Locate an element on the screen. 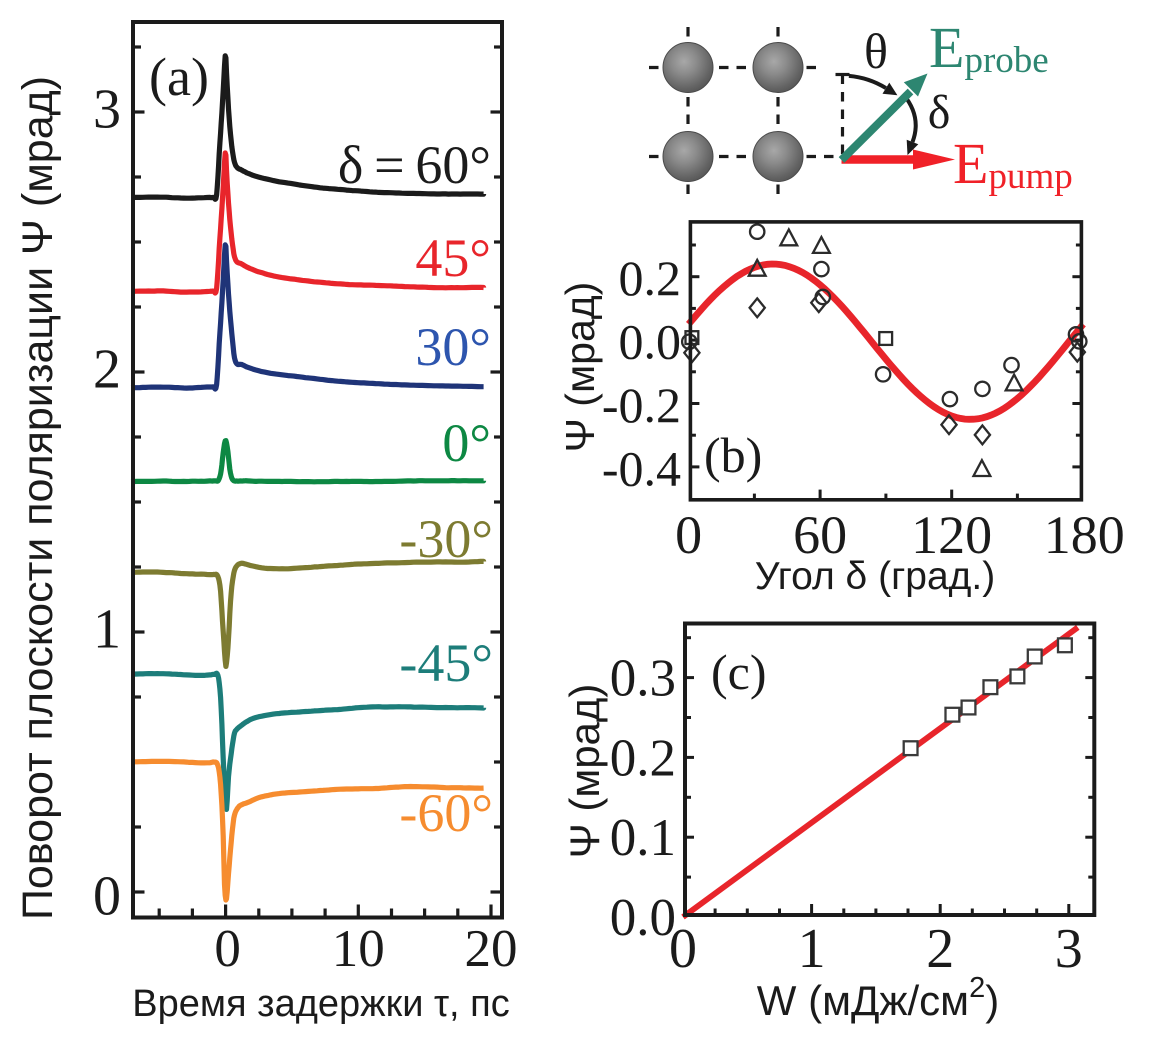 This screenshot has width=1150, height=1049. svg-text: θ is located at coordinates (876, 51).